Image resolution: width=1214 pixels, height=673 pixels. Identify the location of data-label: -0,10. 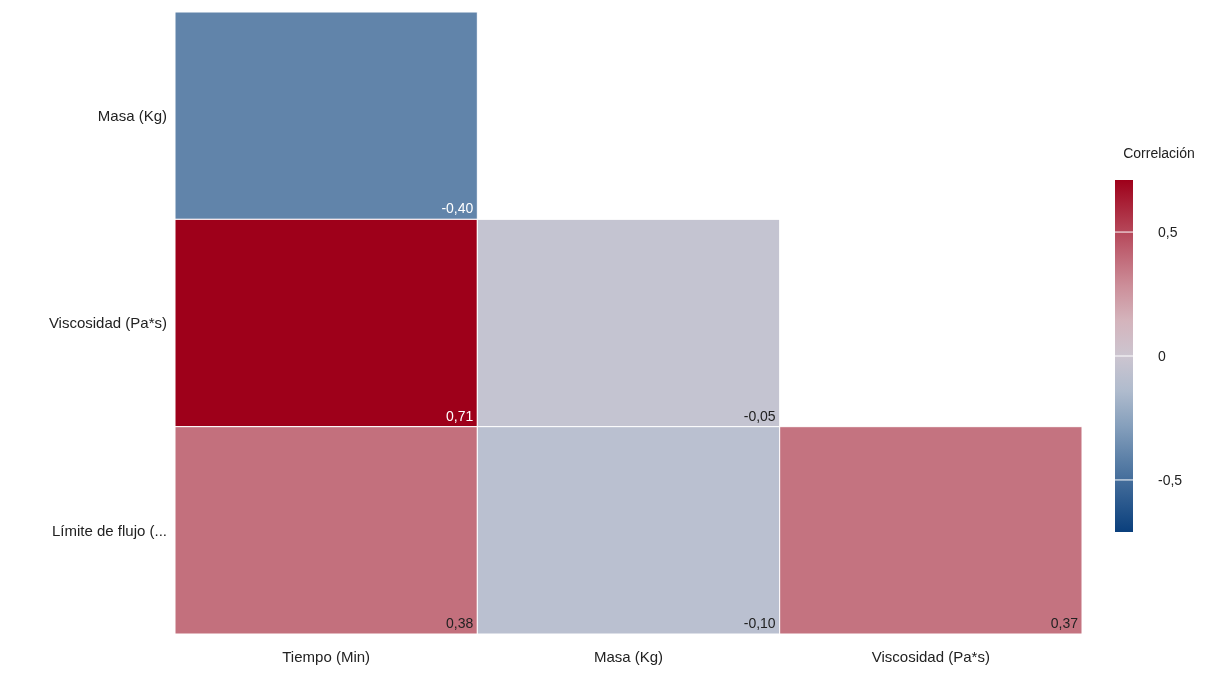
(759, 623).